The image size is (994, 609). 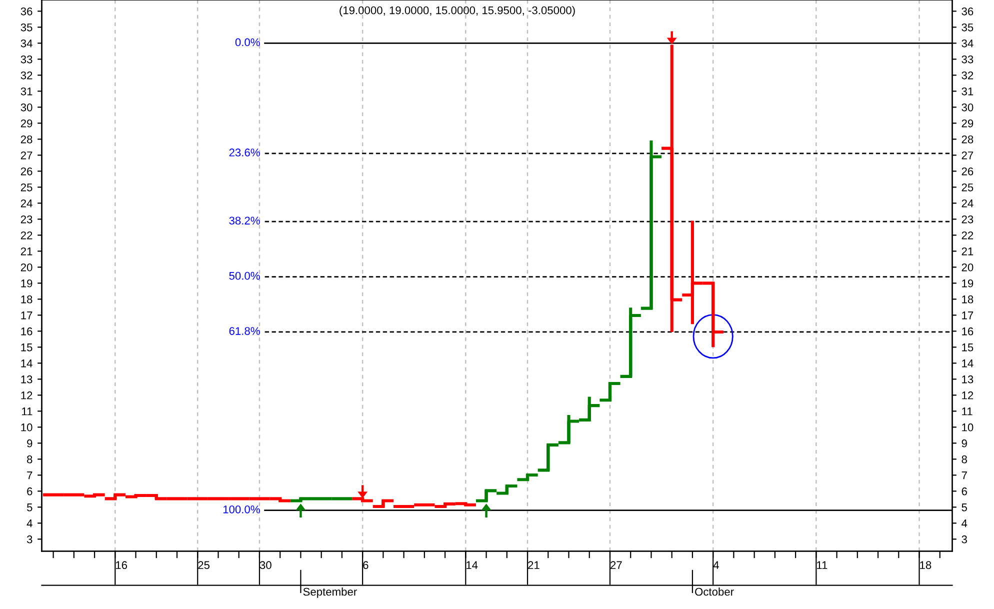 What do you see at coordinates (26, 235) in the screenshot?
I see `y-tick-label: 22` at bounding box center [26, 235].